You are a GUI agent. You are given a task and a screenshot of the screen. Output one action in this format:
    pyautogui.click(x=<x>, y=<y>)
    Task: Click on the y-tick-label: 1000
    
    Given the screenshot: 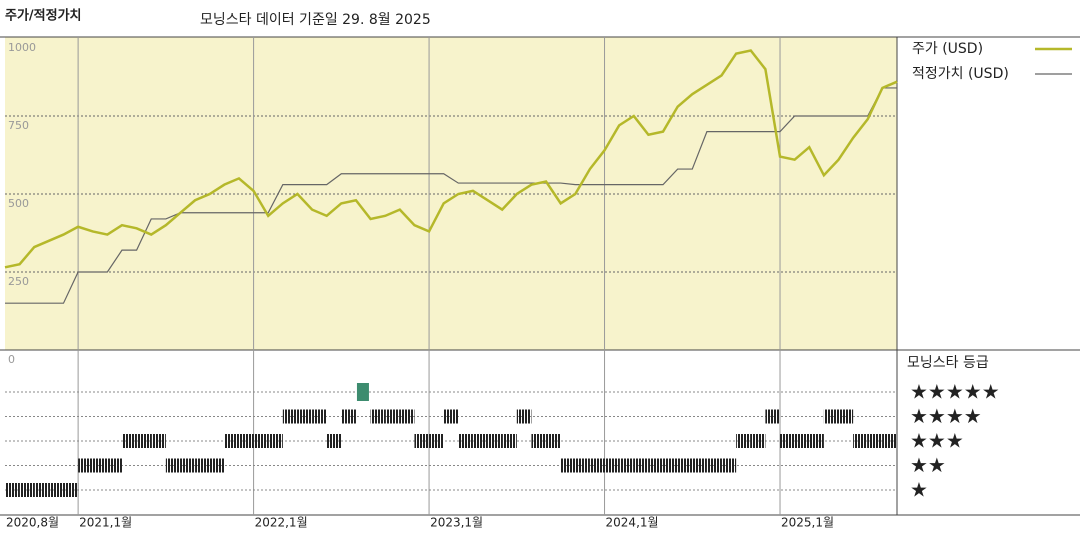 What is the action you would take?
    pyautogui.click(x=22, y=47)
    